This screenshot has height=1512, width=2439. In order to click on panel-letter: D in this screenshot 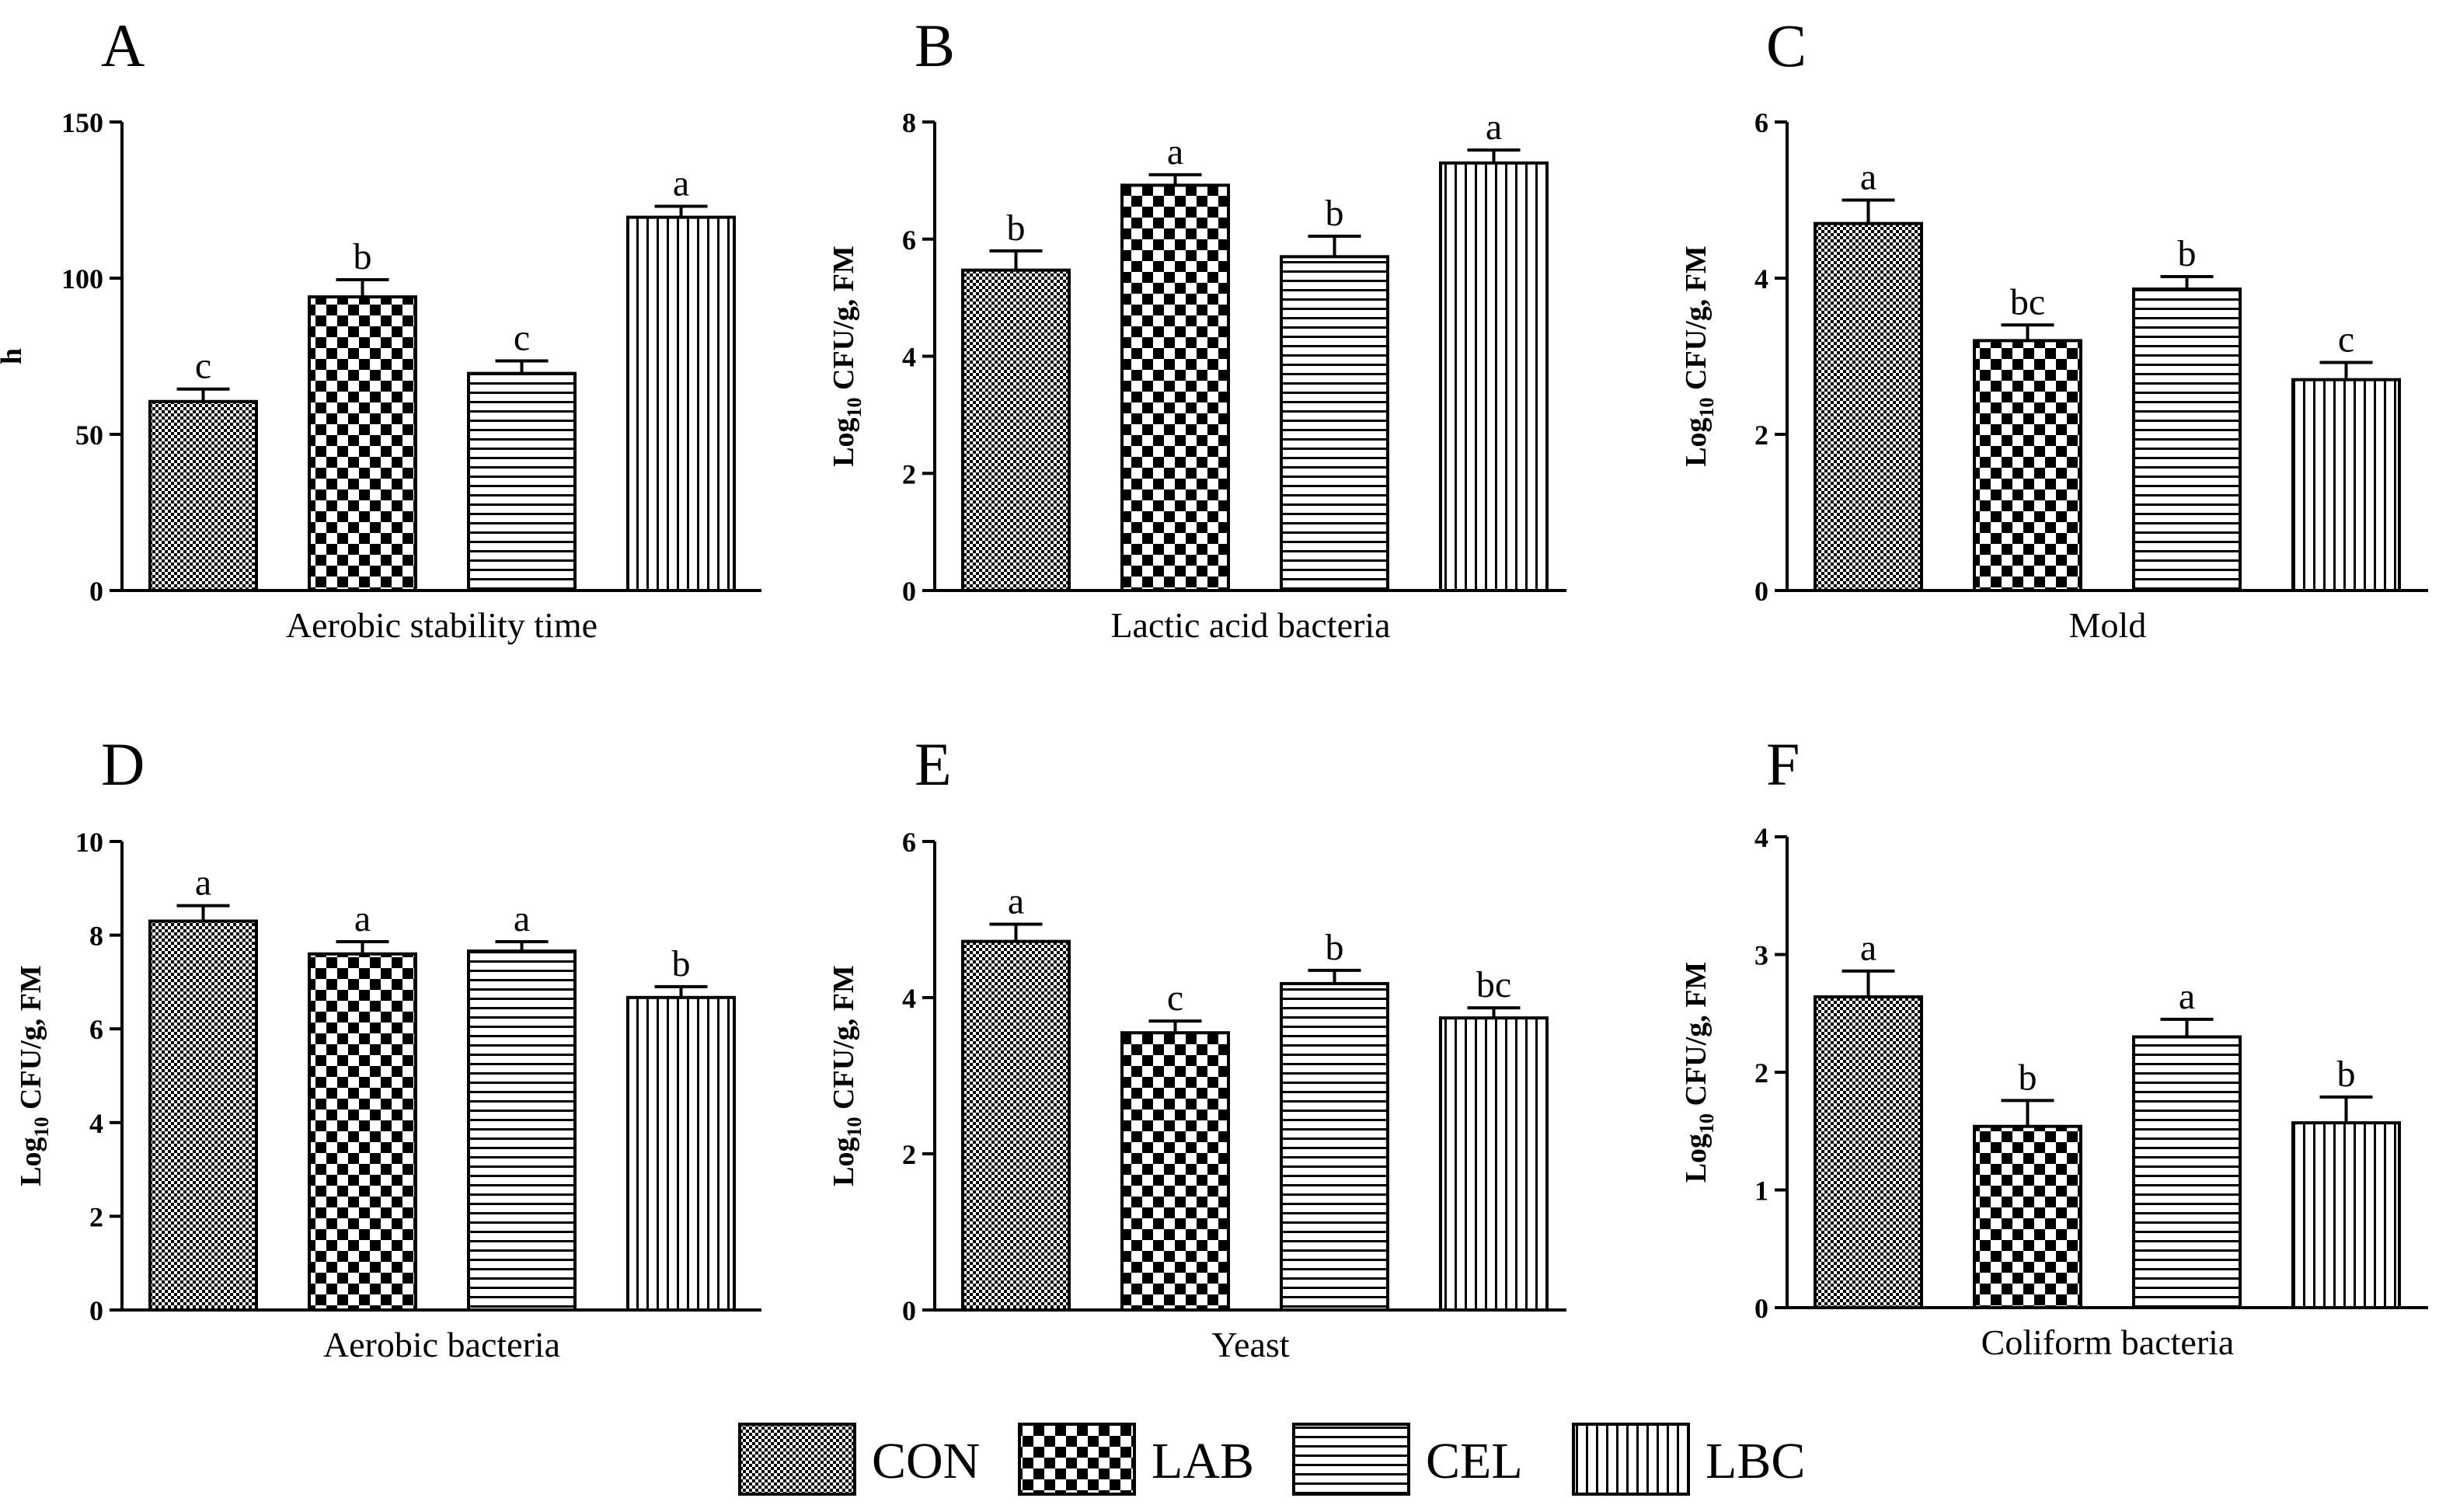, I will do `click(123, 764)`.